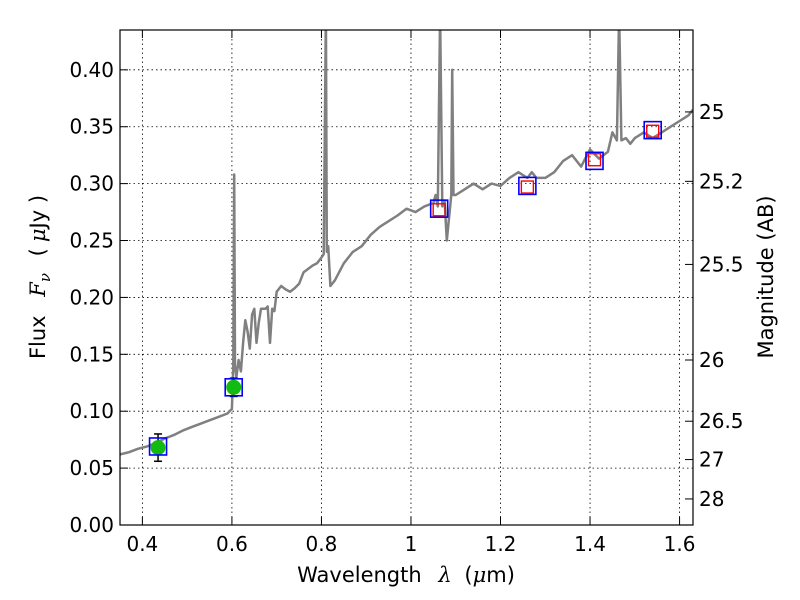 The width and height of the screenshot is (800, 600). What do you see at coordinates (232, 544) in the screenshot?
I see `x-tick-label: 0.6` at bounding box center [232, 544].